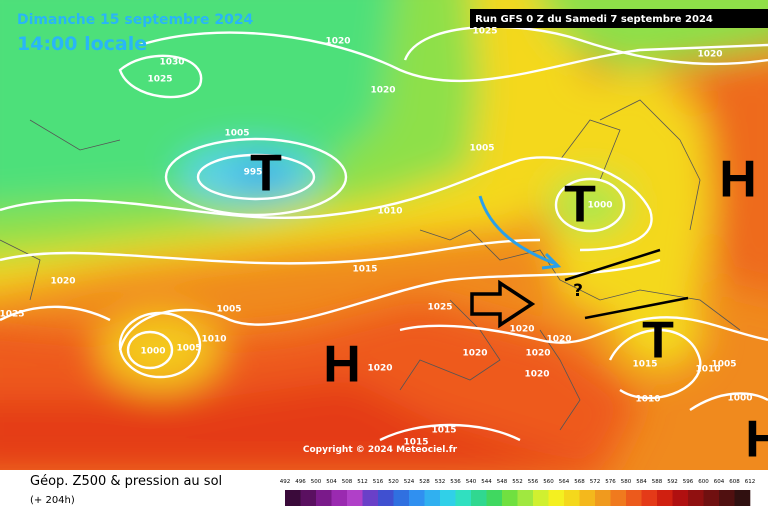  I want to click on scale-label: 572, so click(595, 482).